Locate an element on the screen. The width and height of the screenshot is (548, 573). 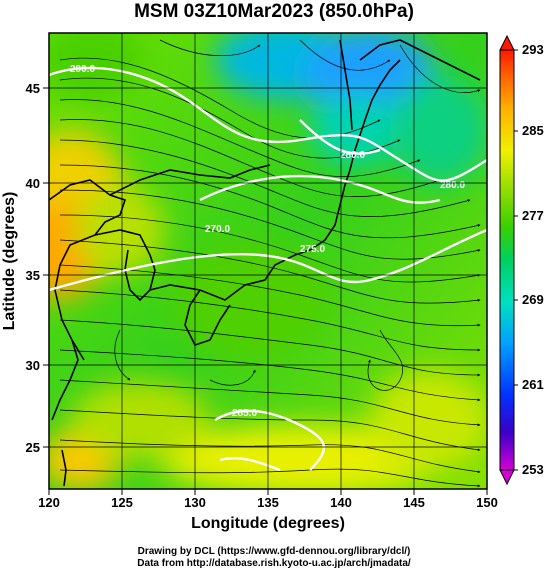
y-tick-label: 30 is located at coordinates (33, 365).